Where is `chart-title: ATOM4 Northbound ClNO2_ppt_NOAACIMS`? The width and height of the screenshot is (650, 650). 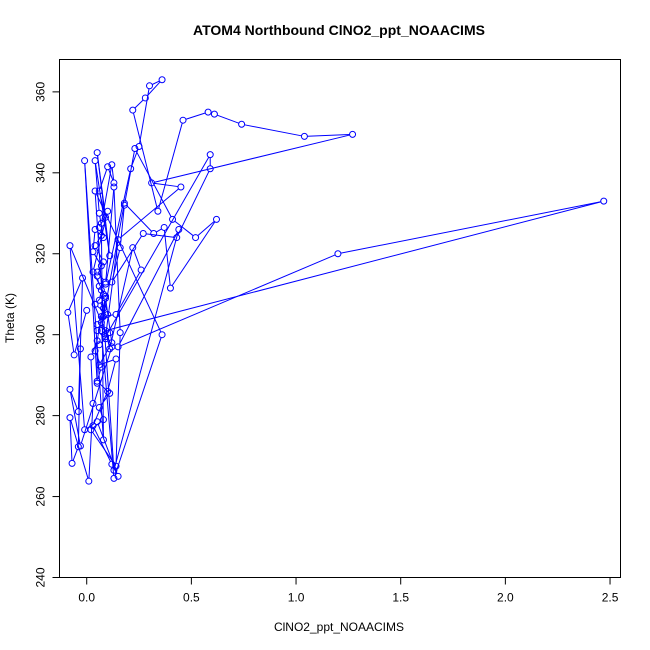 chart-title: ATOM4 Northbound ClNO2_ppt_NOAACIMS is located at coordinates (339, 30).